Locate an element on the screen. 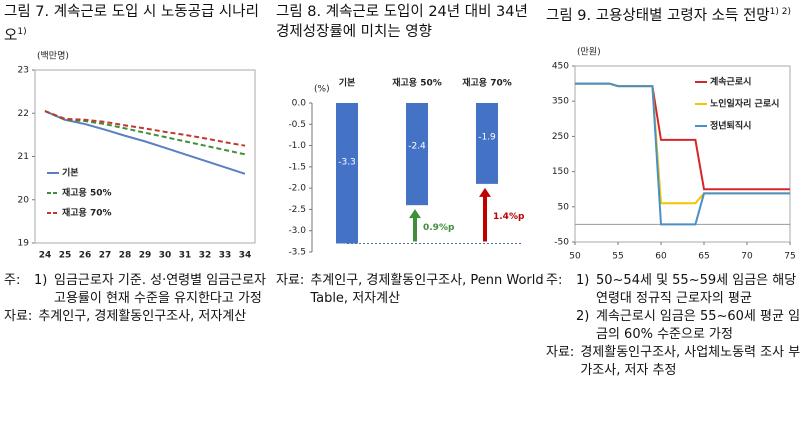  title-text: 그림 9. 고용상태별 고령자 소득 전망 is located at coordinates (658, 15).